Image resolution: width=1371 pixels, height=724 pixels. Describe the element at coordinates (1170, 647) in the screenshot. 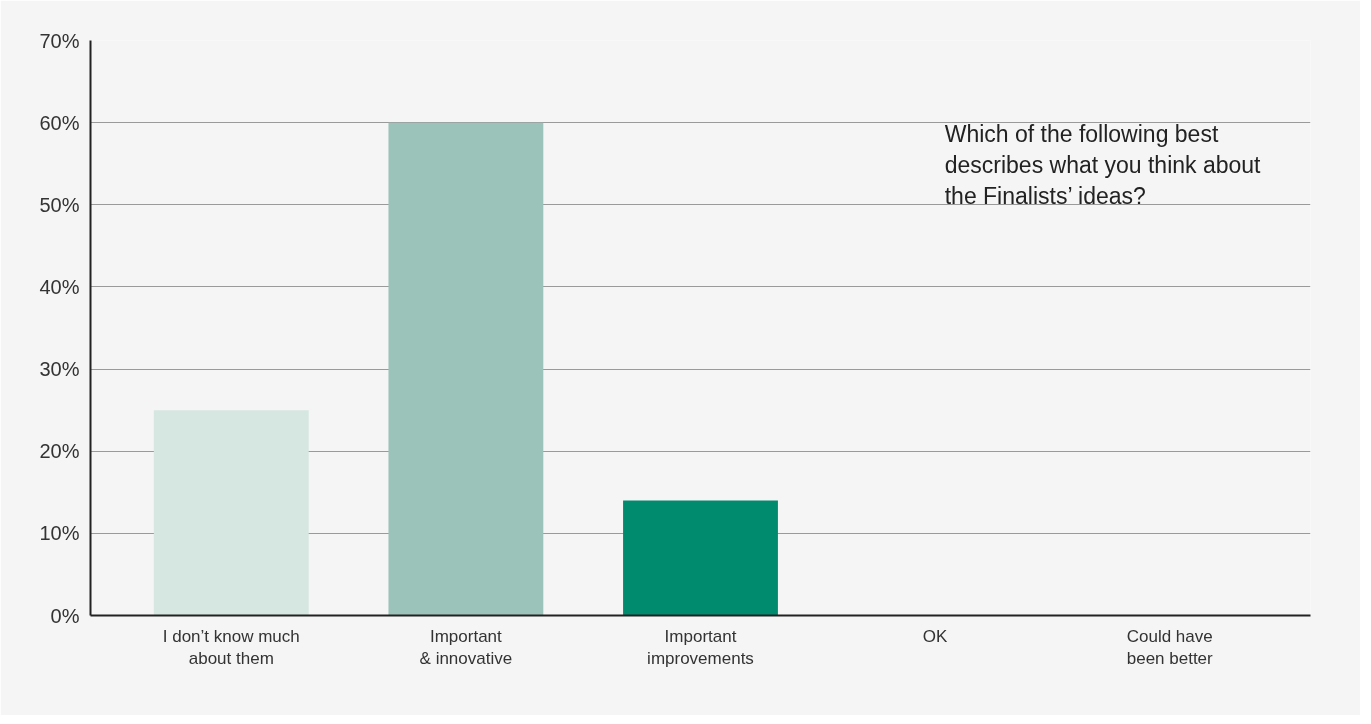

I see `x-tick-label: Could have been better` at that location.